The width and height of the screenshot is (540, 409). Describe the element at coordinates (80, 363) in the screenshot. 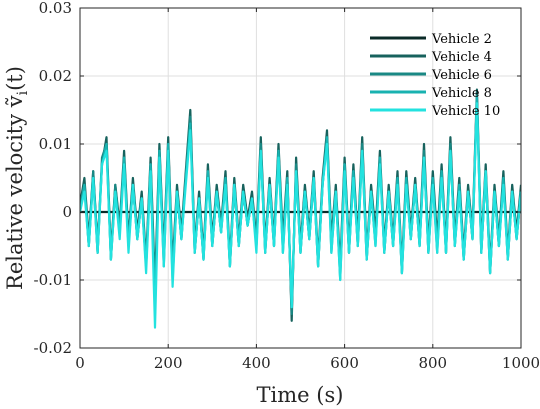

I see `x-tick-label-0: 0` at that location.